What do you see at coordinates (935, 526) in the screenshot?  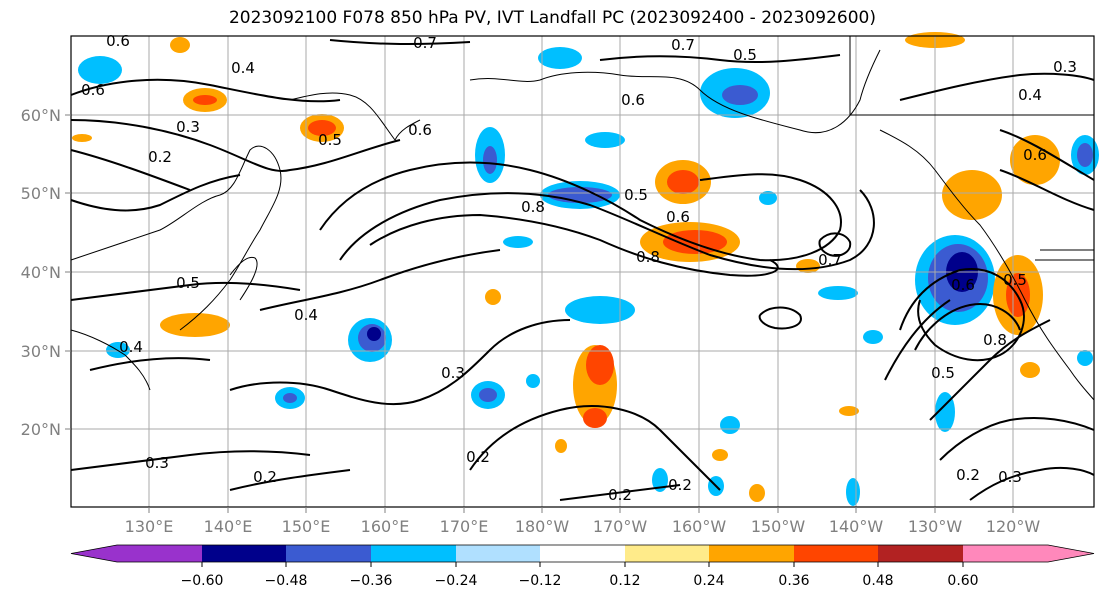 I see `lon-tick-label: 130°W` at bounding box center [935, 526].